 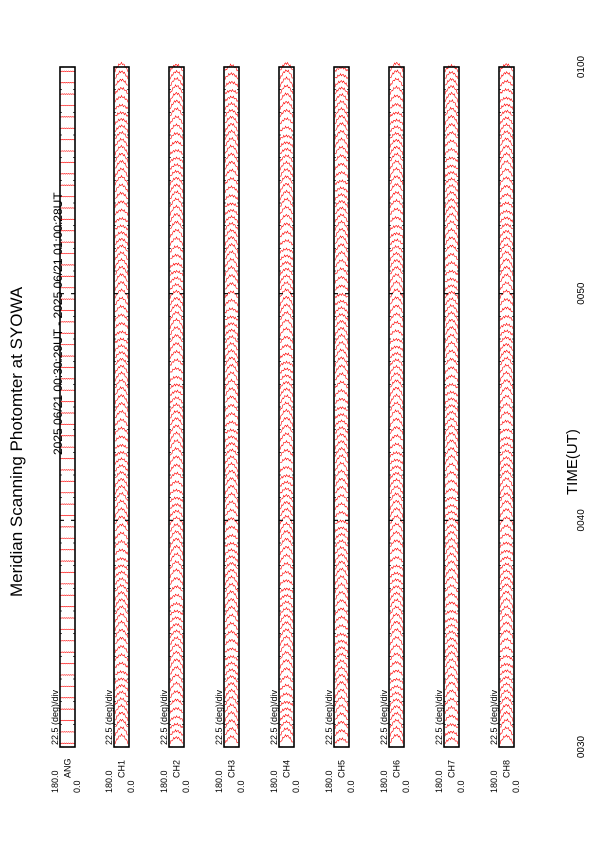 What do you see at coordinates (286, 404) in the screenshot?
I see `panel-ch4` at bounding box center [286, 404].